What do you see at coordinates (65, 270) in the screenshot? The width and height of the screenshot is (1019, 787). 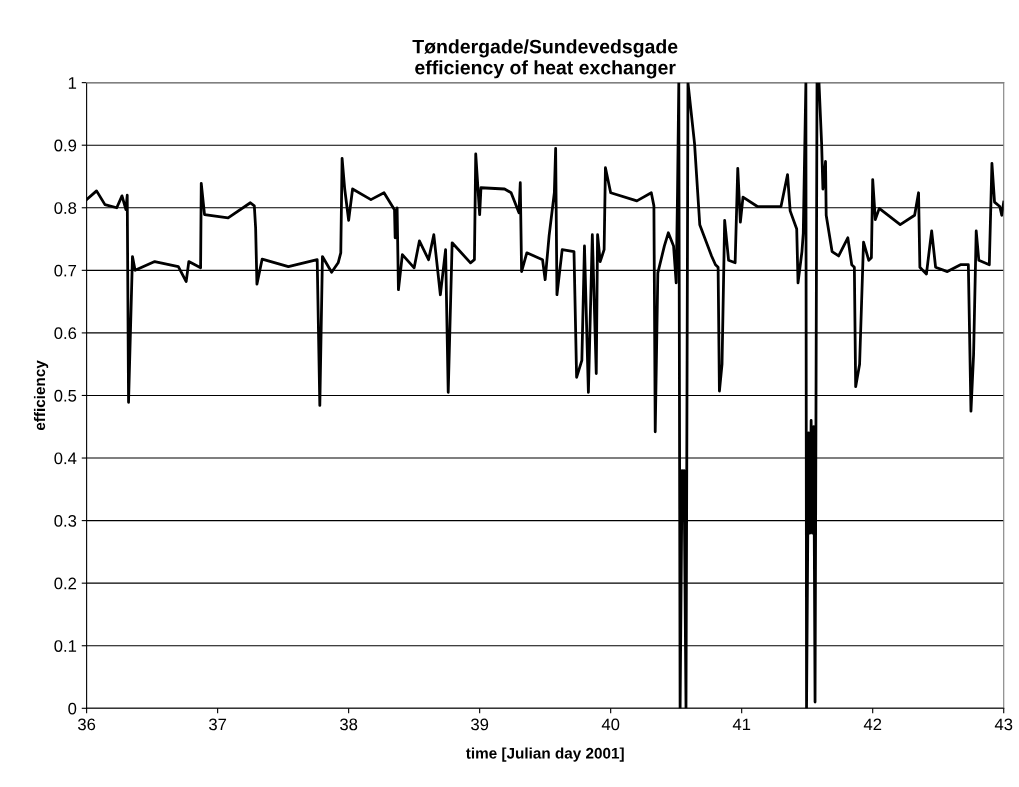 I see `y-tick-label: 0.7` at bounding box center [65, 270].